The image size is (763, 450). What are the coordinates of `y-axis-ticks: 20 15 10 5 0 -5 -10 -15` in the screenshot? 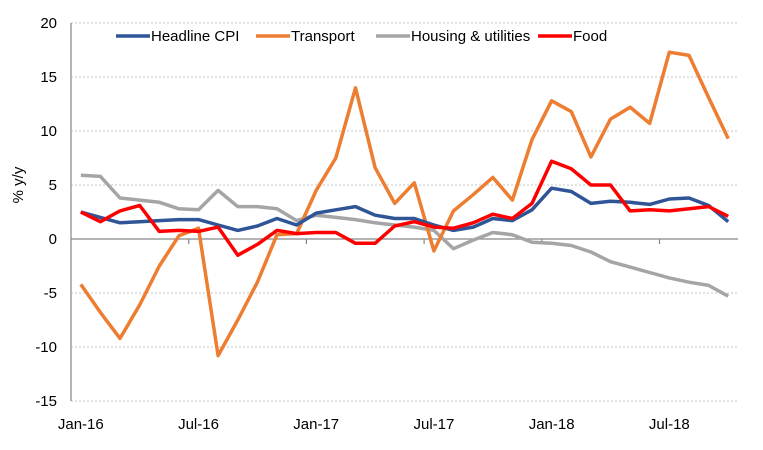 It's located at (46, 212).